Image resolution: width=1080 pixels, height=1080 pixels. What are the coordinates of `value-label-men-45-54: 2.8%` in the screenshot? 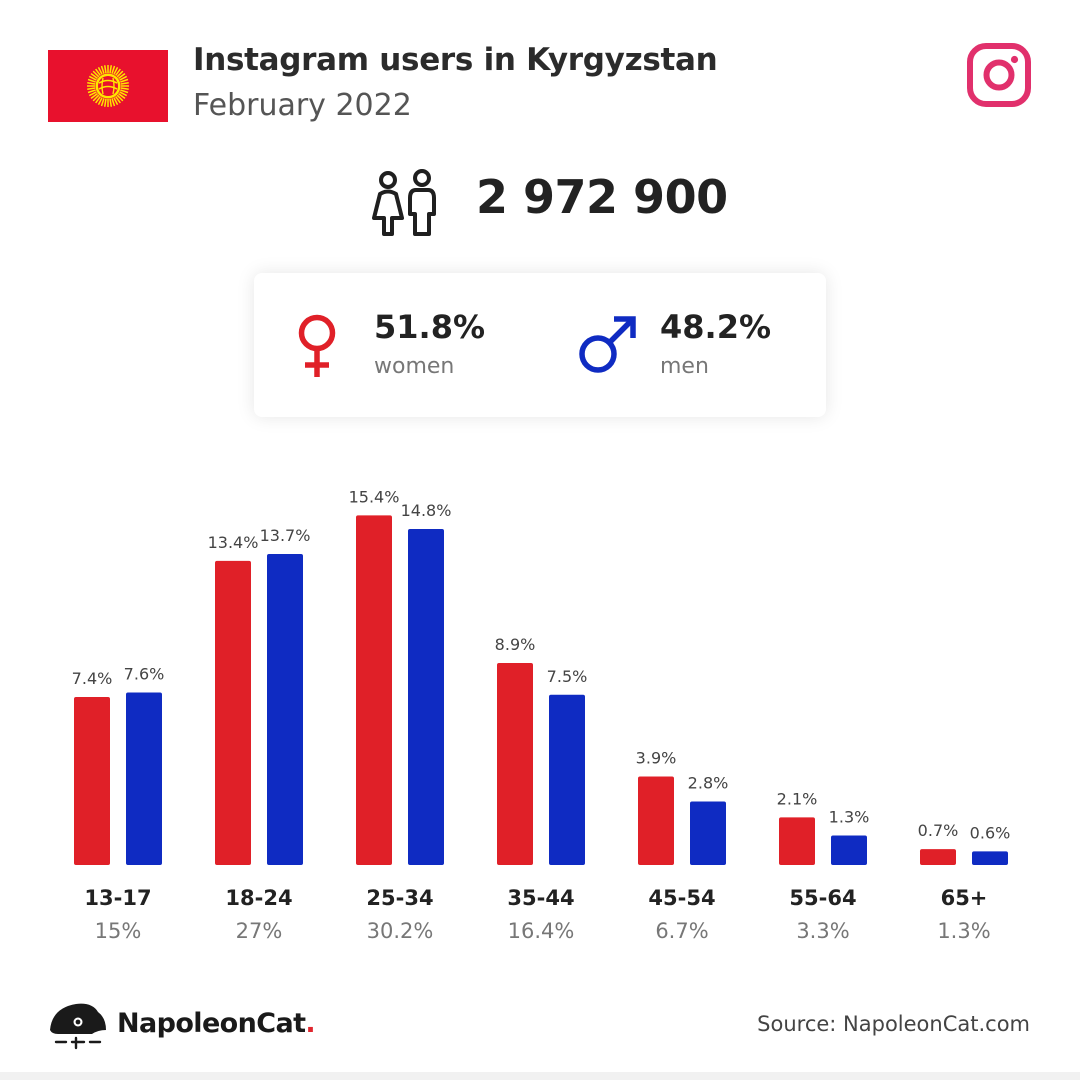 It's located at (708, 782).